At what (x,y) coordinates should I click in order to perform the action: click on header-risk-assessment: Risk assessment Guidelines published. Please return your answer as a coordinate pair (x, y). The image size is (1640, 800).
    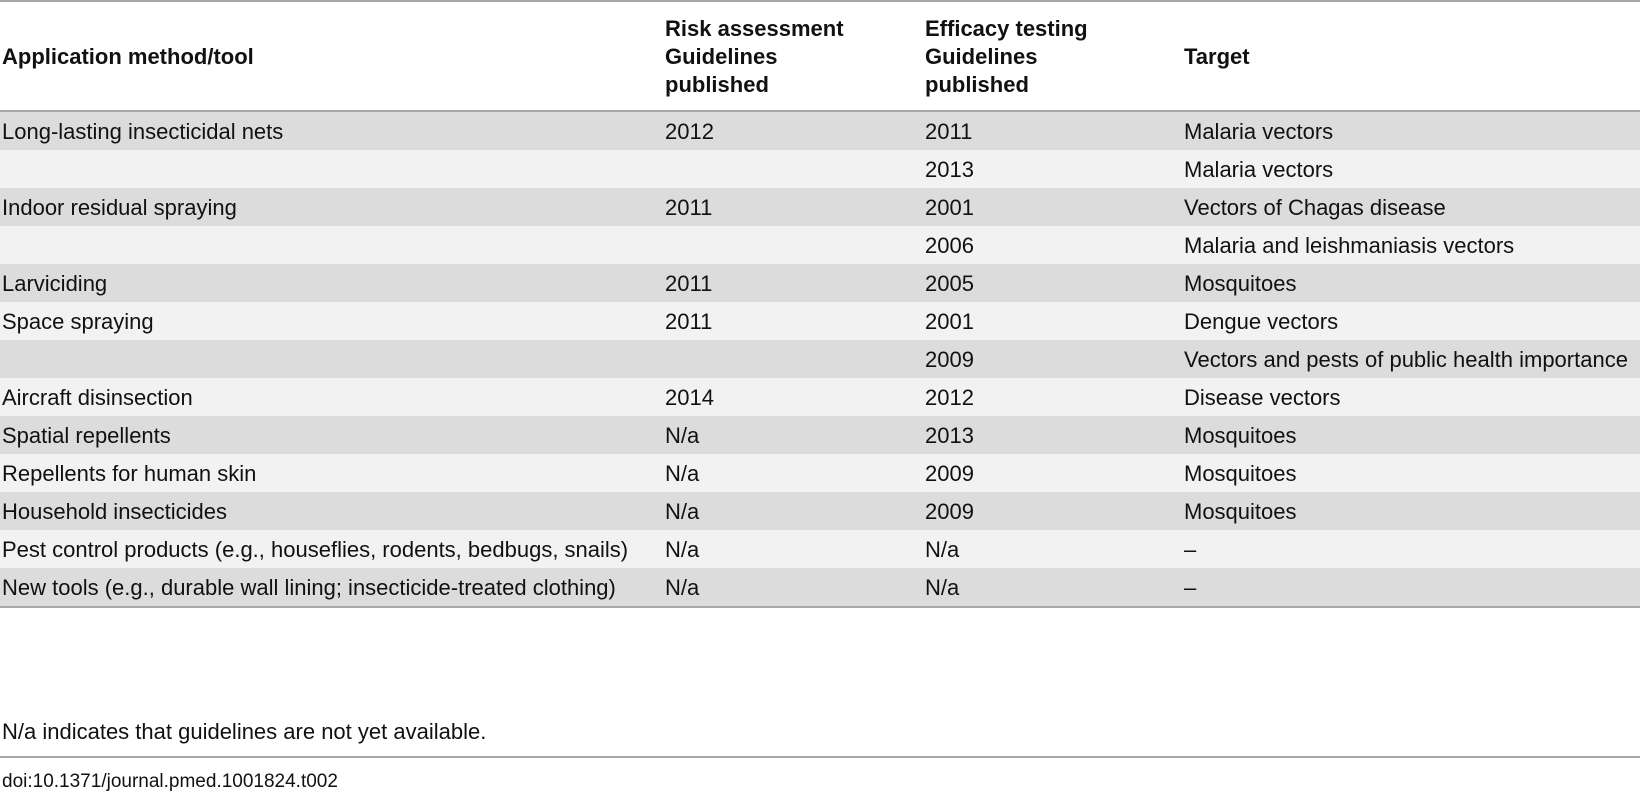
    Looking at the image, I should click on (793, 57).